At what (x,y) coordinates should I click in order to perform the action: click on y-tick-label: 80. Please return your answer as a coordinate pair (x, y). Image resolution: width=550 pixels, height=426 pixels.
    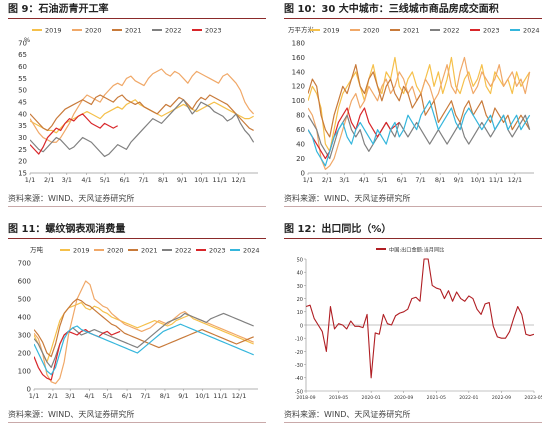
    Looking at the image, I should click on (300, 116).